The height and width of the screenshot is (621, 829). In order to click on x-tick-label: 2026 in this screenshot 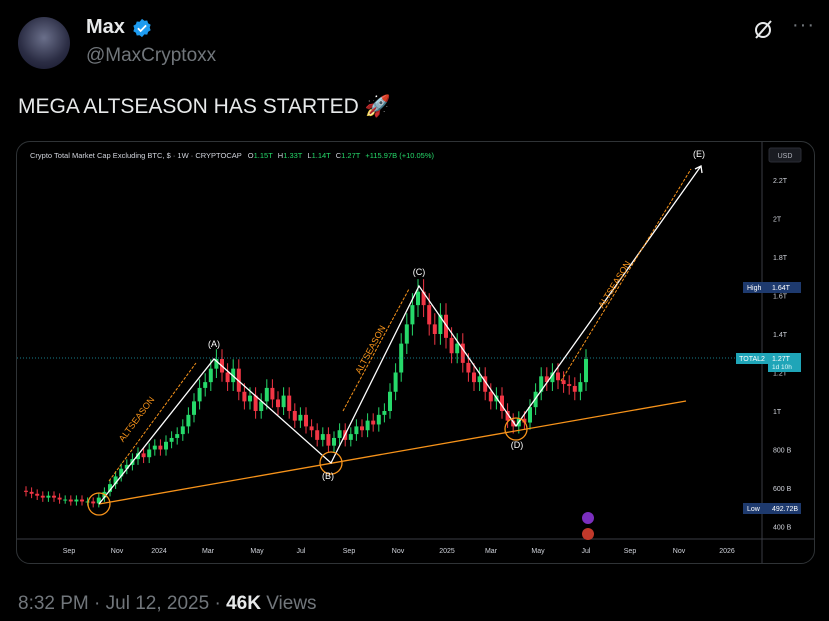, I will do `click(727, 551)`.